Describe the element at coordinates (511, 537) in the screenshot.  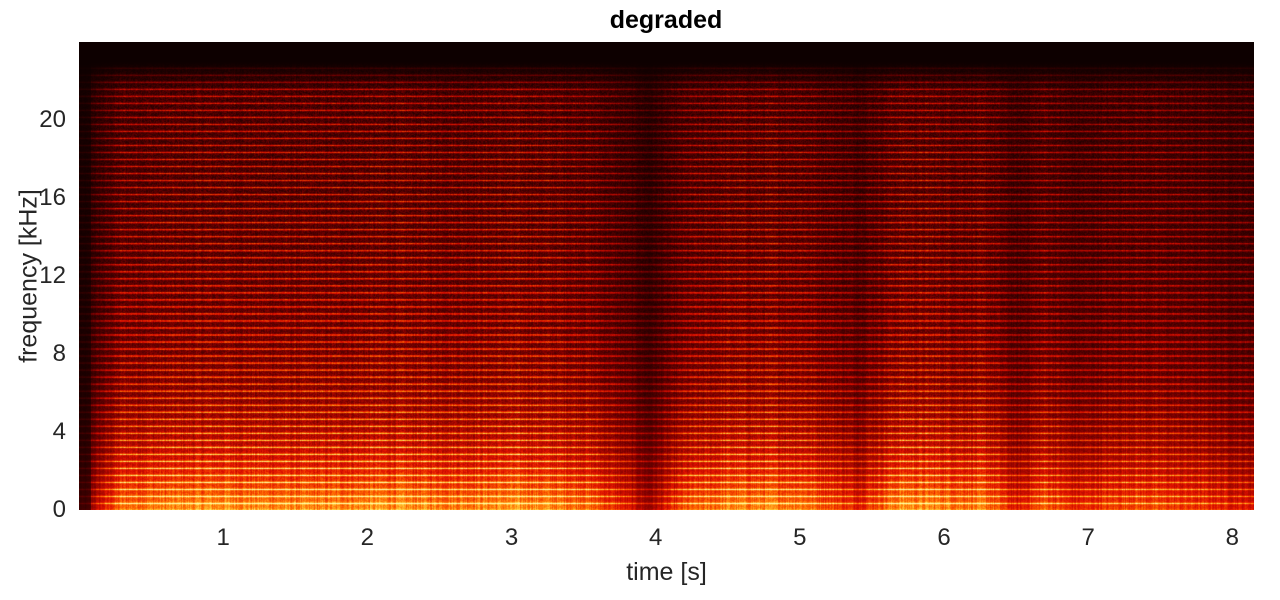
I see `x-tick-label: 3` at that location.